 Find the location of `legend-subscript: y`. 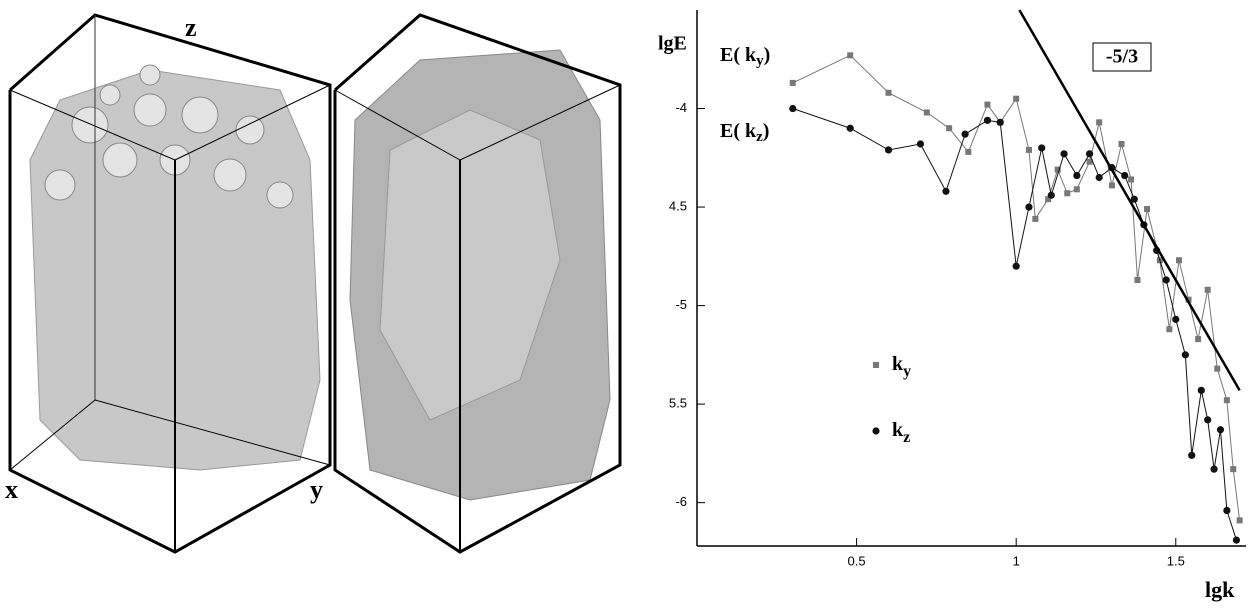

legend-subscript: y is located at coordinates (907, 371).